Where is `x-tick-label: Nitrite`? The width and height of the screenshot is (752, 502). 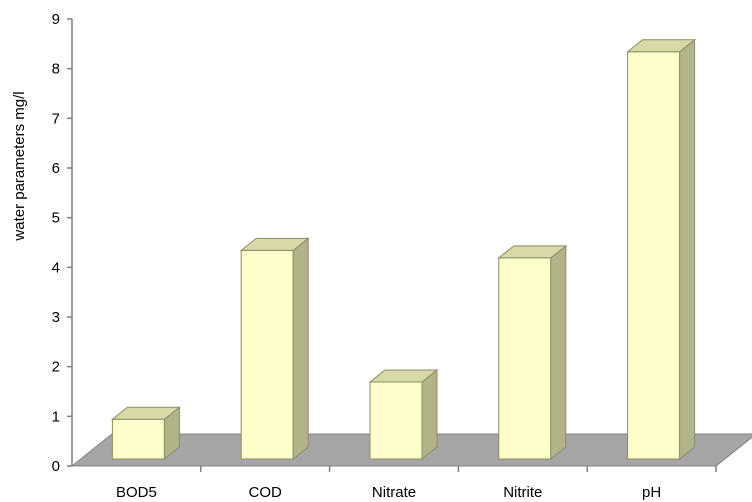
x-tick-label: Nitrite is located at coordinates (522, 492).